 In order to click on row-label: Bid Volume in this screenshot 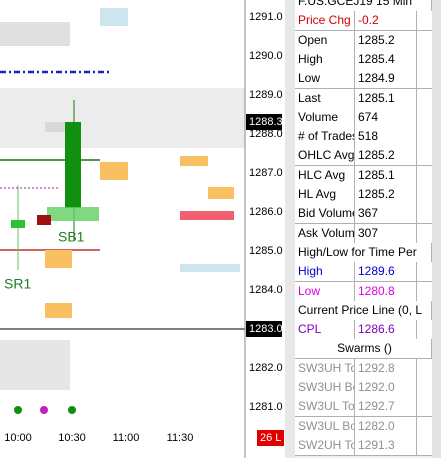, I will do `click(325, 214)`.